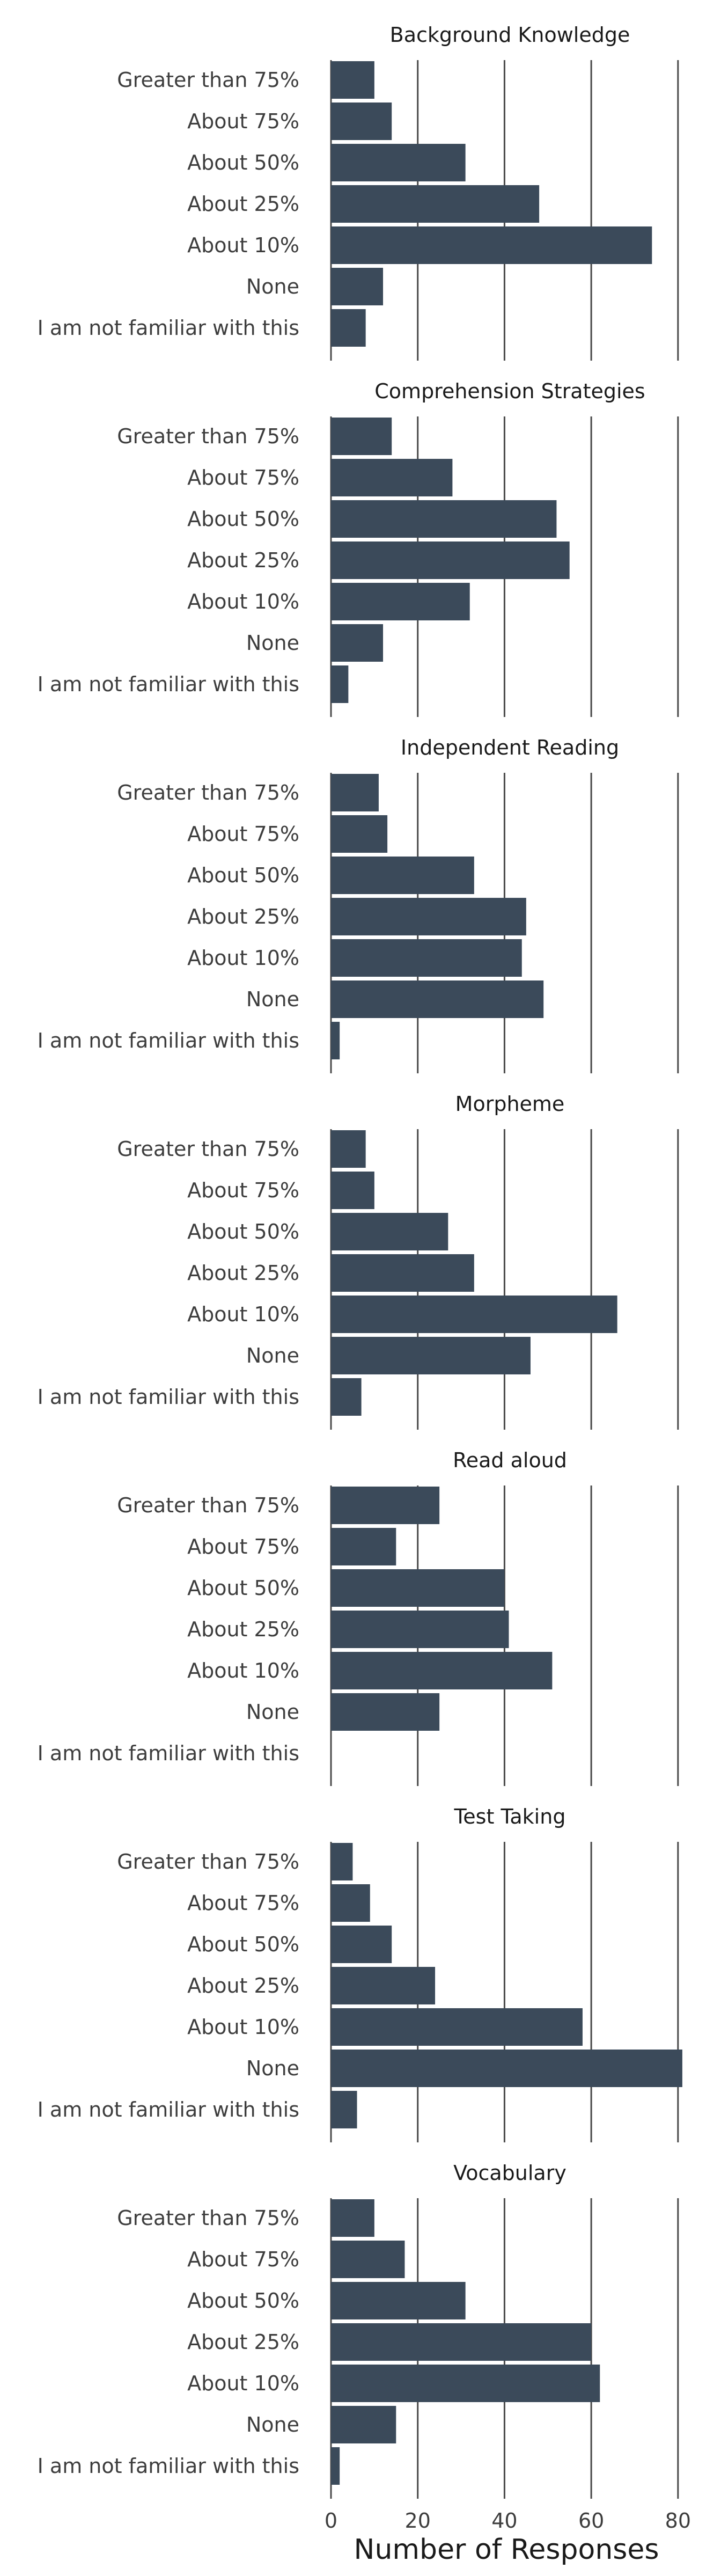 The height and width of the screenshot is (2576, 721). Describe the element at coordinates (510, 35) in the screenshot. I see `panel-title: Background Knowledge` at that location.